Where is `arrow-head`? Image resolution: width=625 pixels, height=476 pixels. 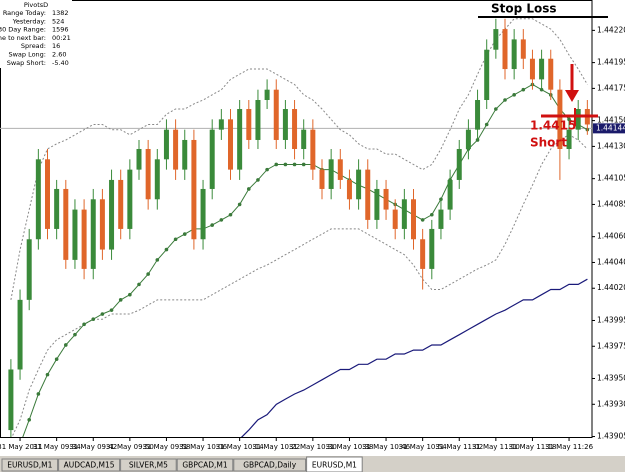
arrow-head is located at coordinates (572, 96).